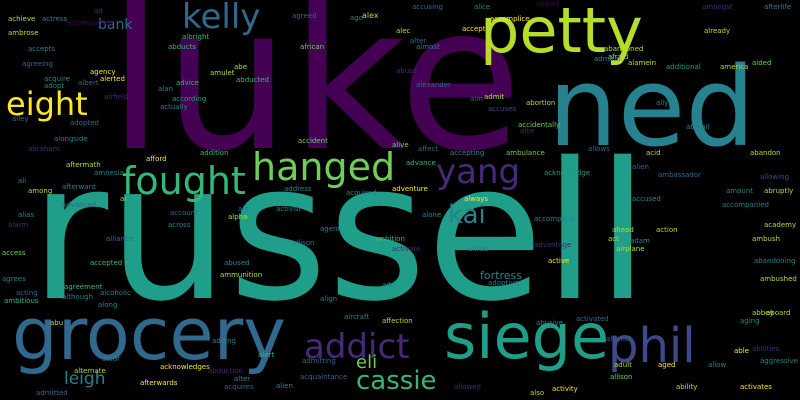  What do you see at coordinates (741, 351) in the screenshot?
I see `word: able` at bounding box center [741, 351].